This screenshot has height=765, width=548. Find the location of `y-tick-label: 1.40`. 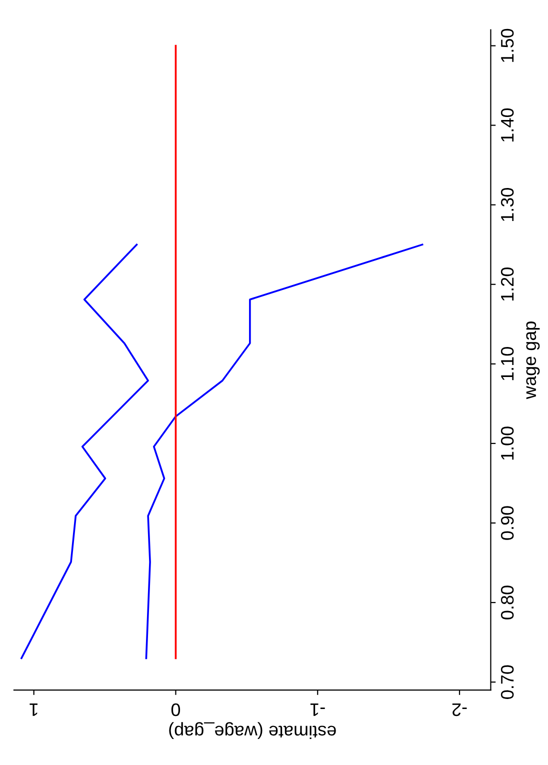

y-tick-label: 1.40 is located at coordinates (507, 125).